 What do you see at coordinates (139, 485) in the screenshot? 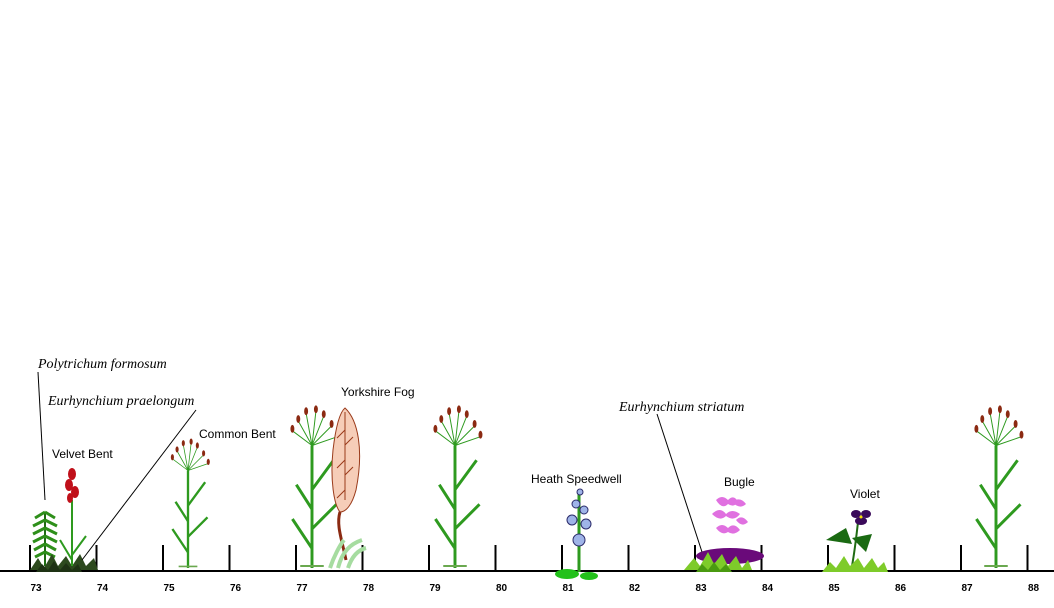
I see `eurhynchium-praelongum-leader` at bounding box center [139, 485].